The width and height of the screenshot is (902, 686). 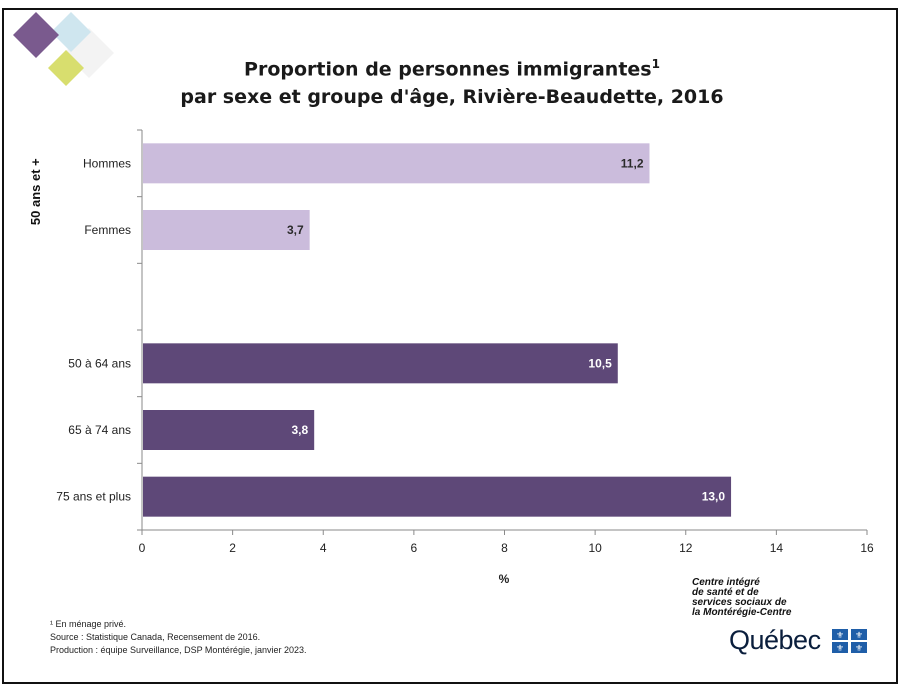 What do you see at coordinates (99, 430) in the screenshot?
I see `category-label: 65 à 74 ans` at bounding box center [99, 430].